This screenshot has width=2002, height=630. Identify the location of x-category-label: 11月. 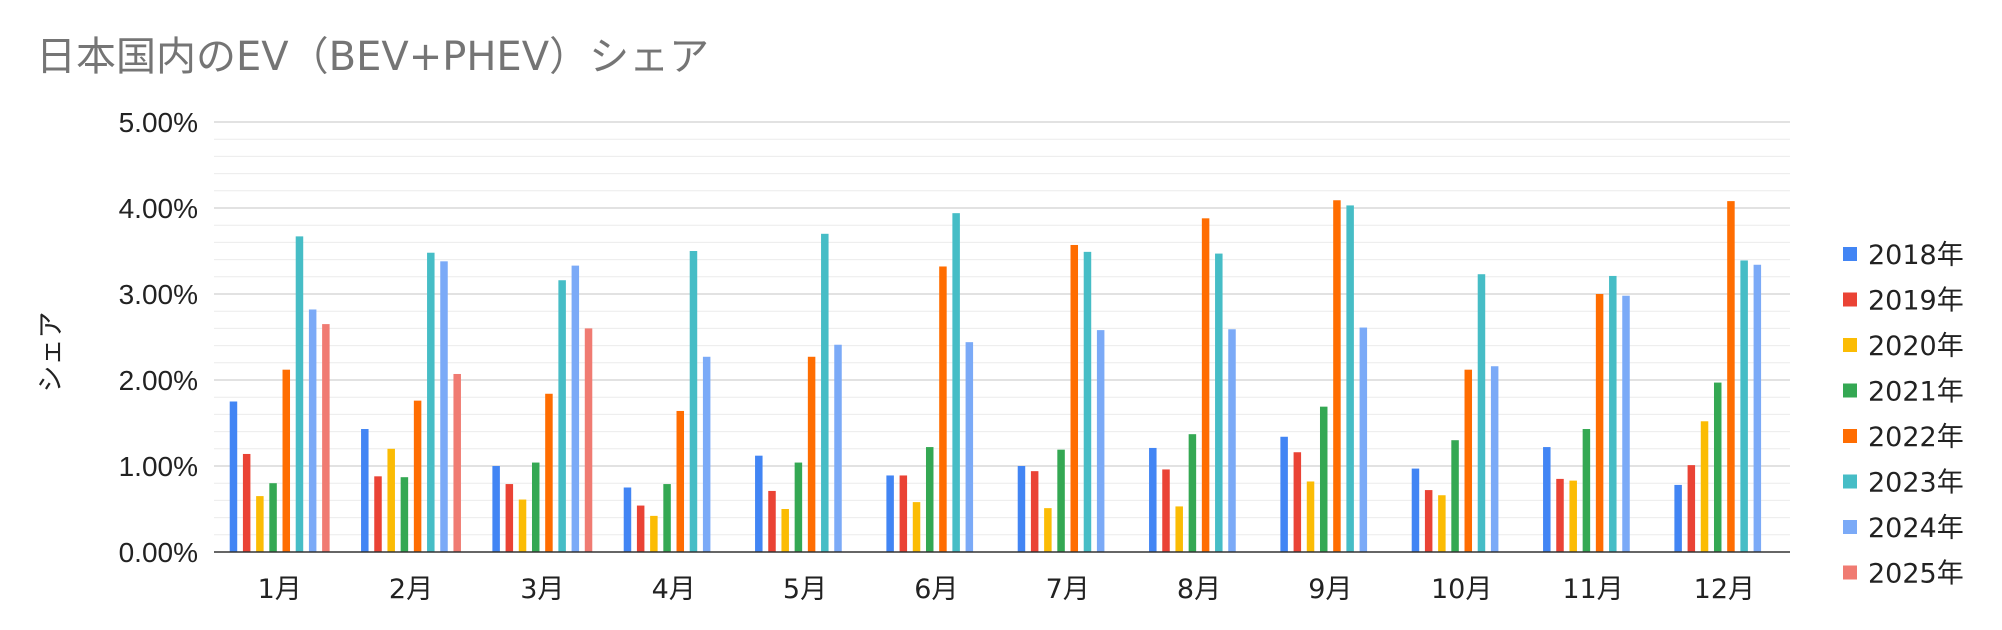
(1592, 589).